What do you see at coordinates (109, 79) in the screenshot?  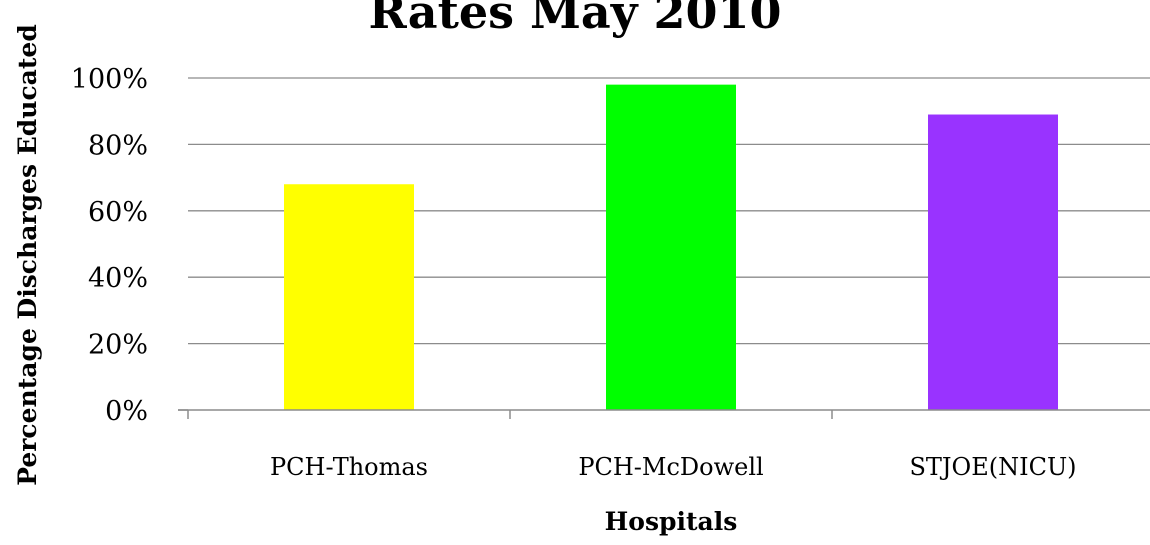 I see `y-tick-label: 100%` at bounding box center [109, 79].